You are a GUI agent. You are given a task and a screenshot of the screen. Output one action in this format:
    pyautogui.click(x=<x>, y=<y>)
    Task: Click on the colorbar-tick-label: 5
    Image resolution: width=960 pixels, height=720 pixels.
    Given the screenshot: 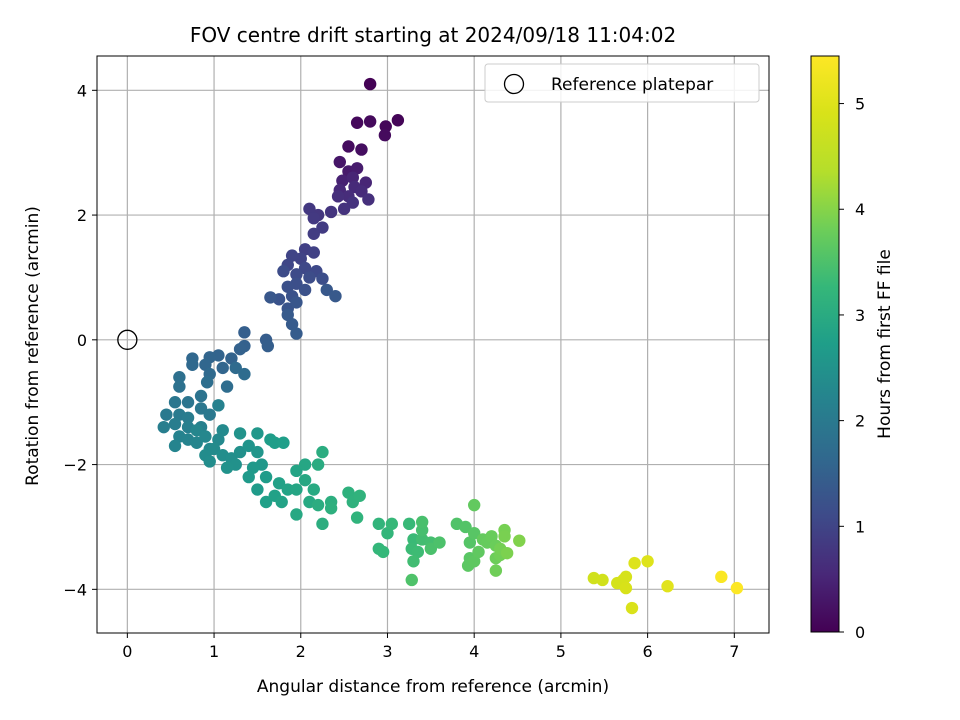 What is the action you would take?
    pyautogui.click(x=860, y=104)
    